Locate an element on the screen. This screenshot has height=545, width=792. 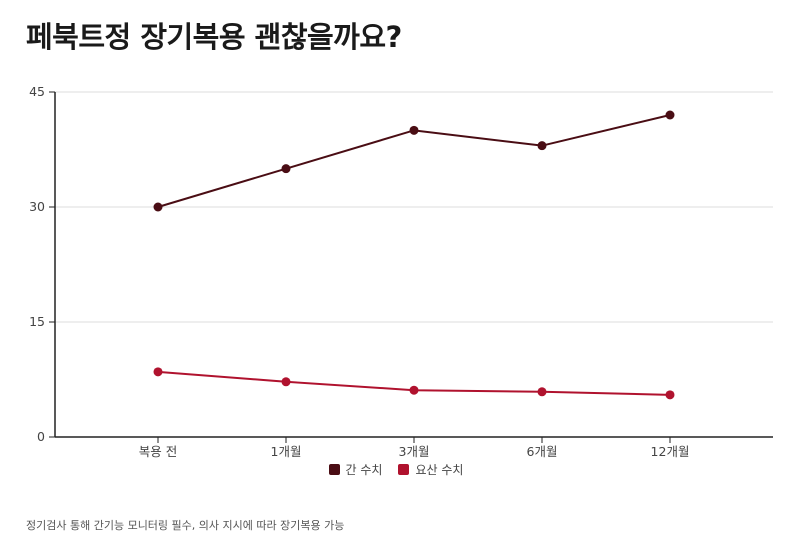
x-tick-label: 3개월 is located at coordinates (414, 451).